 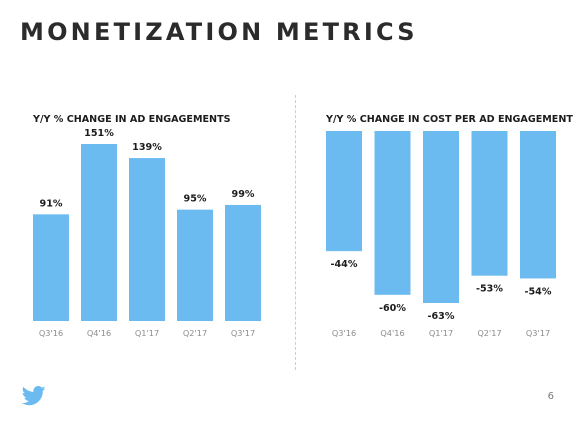 I want to click on chart-title-ad-engagements: Y/Y % CHANGE IN AD ENGAGEMENTS, so click(x=132, y=119).